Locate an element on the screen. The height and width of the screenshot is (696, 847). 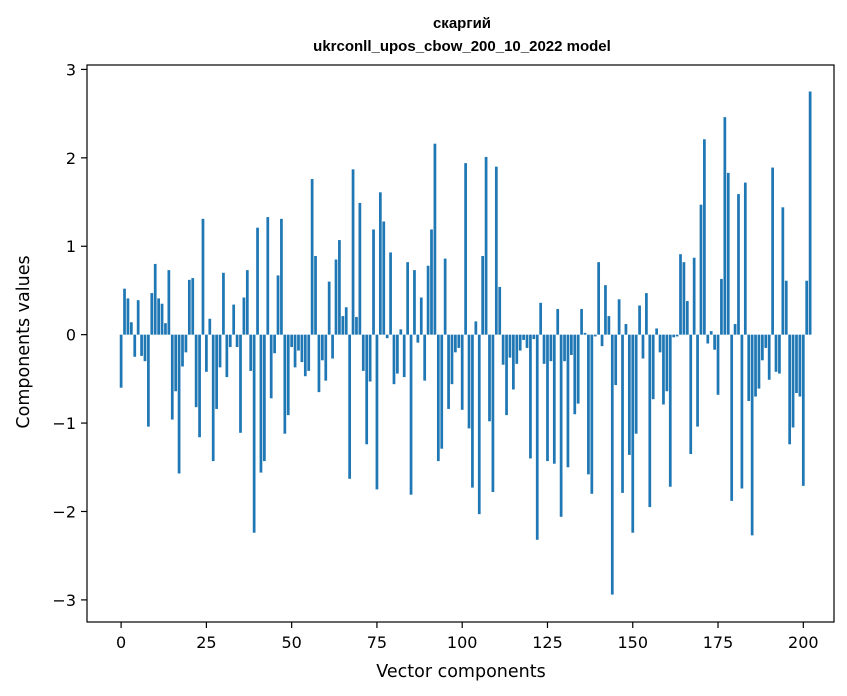
y-tick-label: 1 is located at coordinates (71, 246).